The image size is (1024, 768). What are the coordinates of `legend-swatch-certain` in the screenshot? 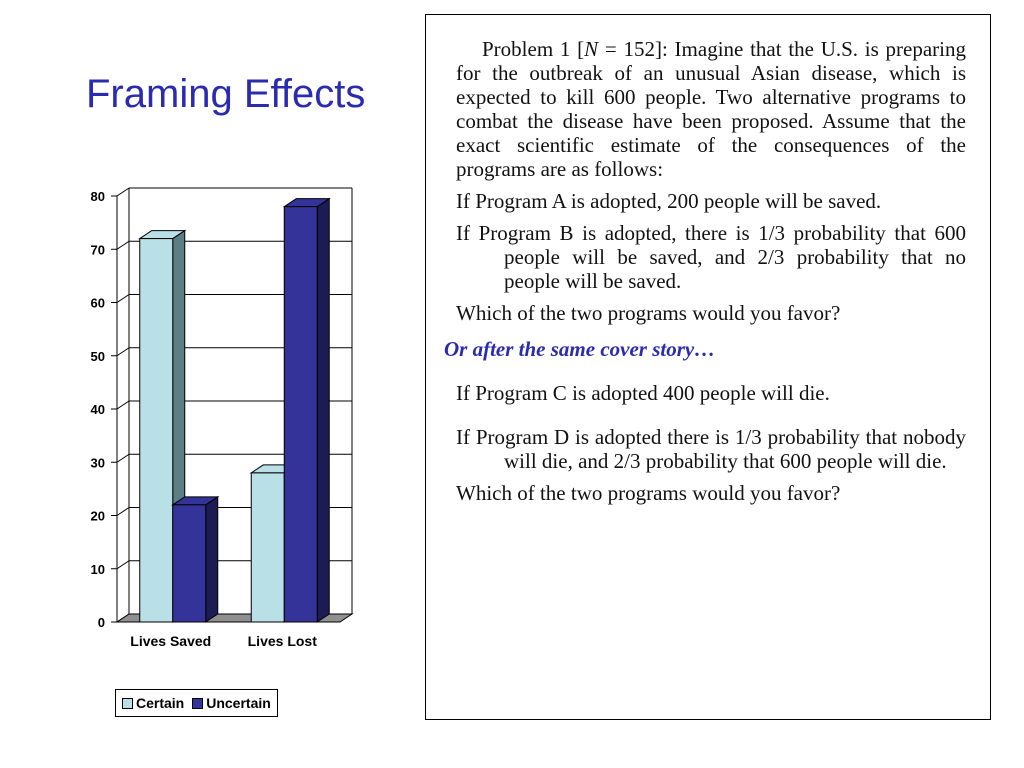 It's located at (127, 703).